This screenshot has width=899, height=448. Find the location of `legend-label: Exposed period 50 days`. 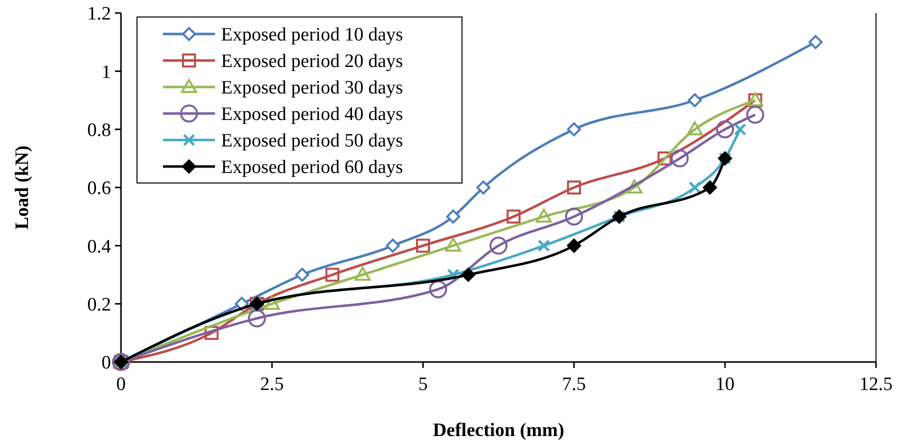

legend-label: Exposed period 50 days is located at coordinates (312, 141).